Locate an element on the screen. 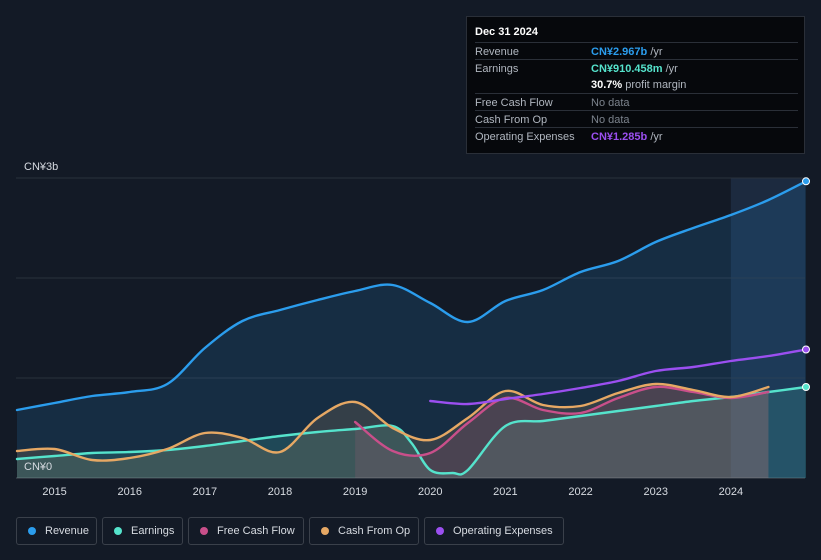  series-endpoints is located at coordinates (806, 284).